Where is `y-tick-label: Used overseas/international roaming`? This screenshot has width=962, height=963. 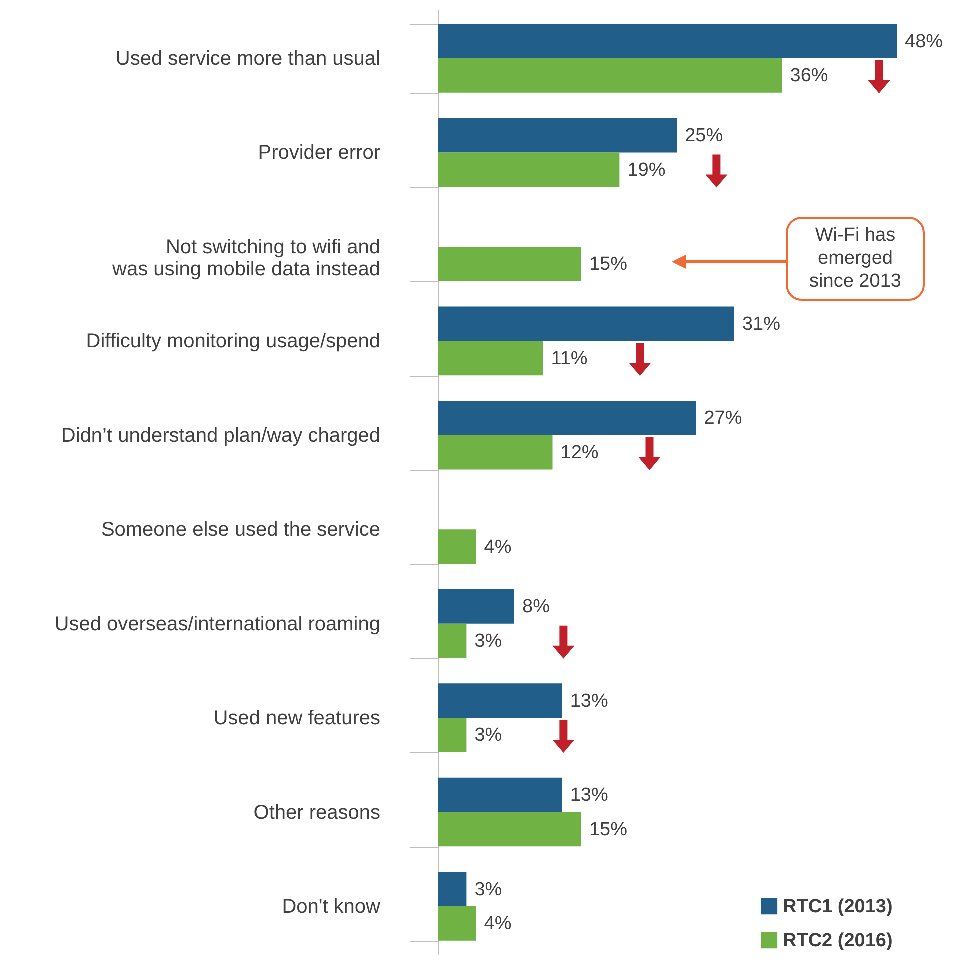 y-tick-label: Used overseas/international roaming is located at coordinates (217, 624).